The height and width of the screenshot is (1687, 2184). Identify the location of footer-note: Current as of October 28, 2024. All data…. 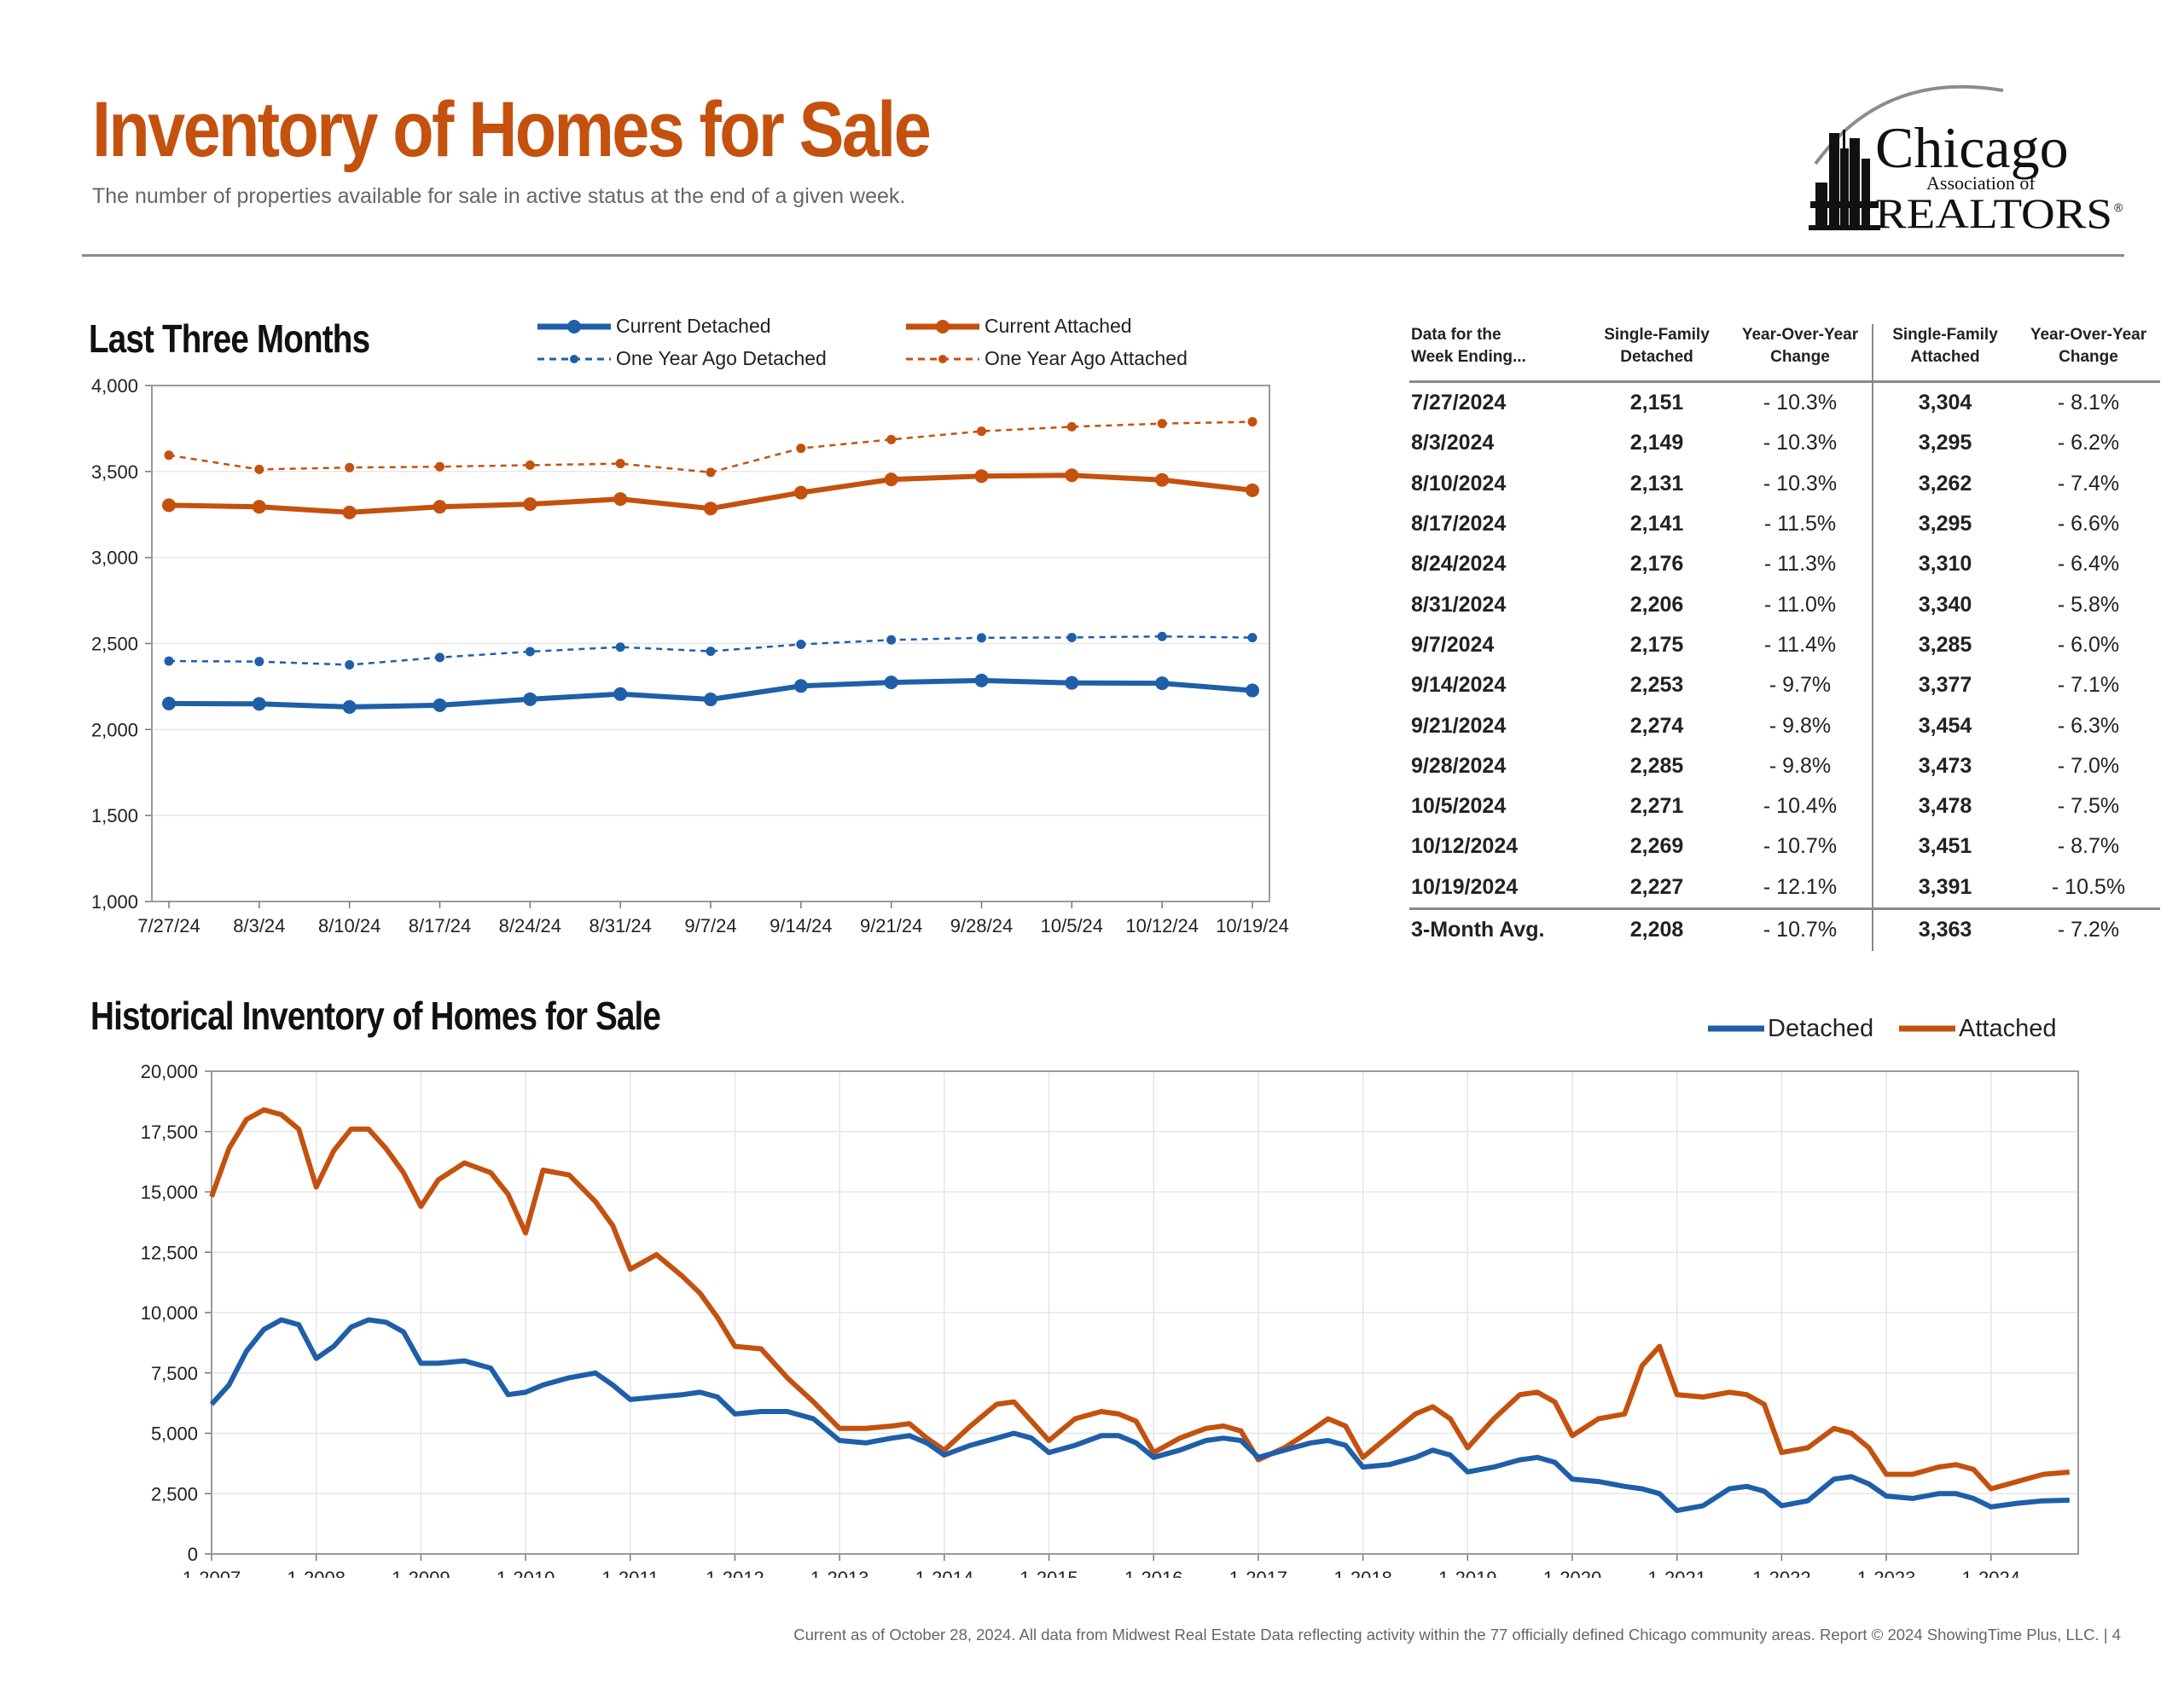
(1457, 1635).